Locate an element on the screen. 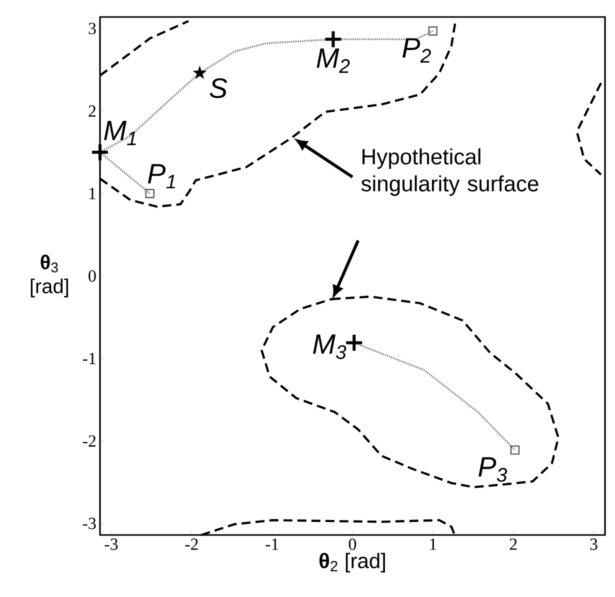 This screenshot has height=597, width=615. y-tick-label: 0 is located at coordinates (92, 276).